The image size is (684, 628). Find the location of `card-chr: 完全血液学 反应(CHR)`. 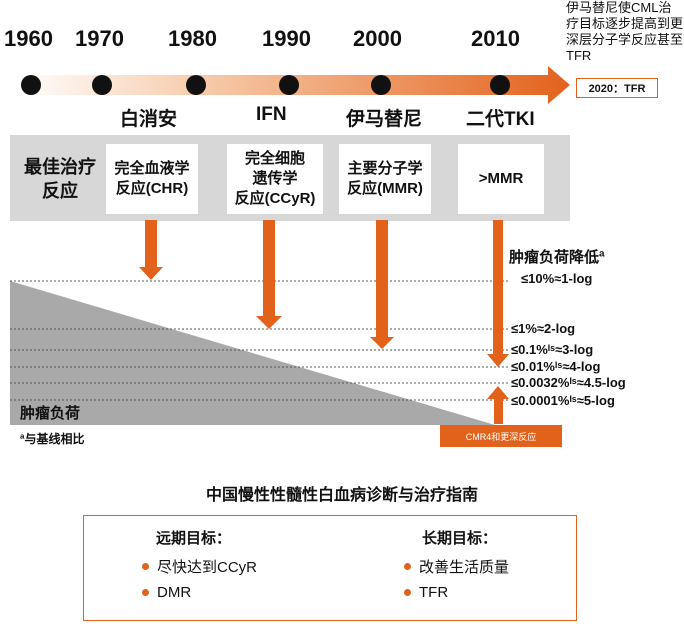

card-chr: 完全血液学 反应(CHR) is located at coordinates (152, 179).